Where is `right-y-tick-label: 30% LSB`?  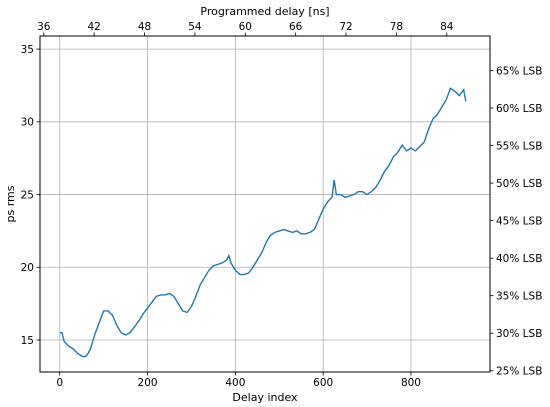
right-y-tick-label: 30% LSB is located at coordinates (519, 334).